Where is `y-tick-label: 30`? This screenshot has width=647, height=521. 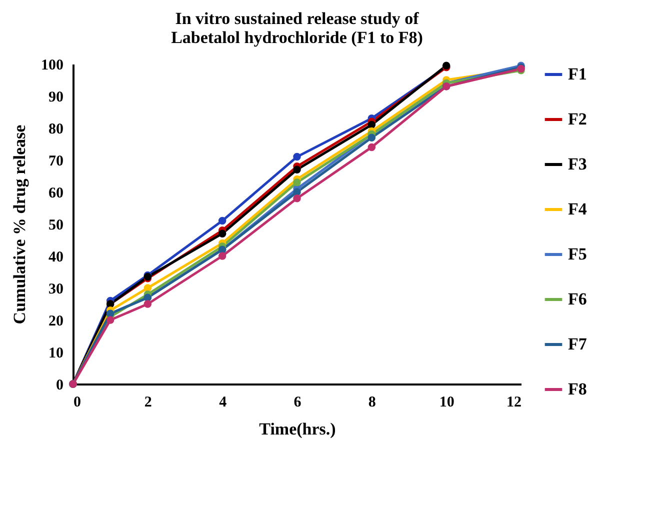
y-tick-label: 30 is located at coordinates (56, 290).